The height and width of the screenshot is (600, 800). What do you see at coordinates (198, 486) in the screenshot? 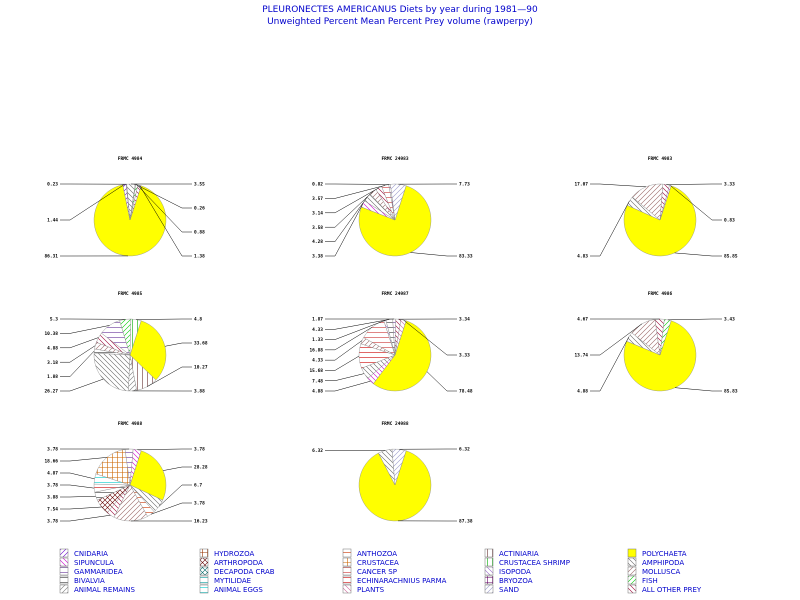
I see `slice-label: 6.7` at bounding box center [198, 486].